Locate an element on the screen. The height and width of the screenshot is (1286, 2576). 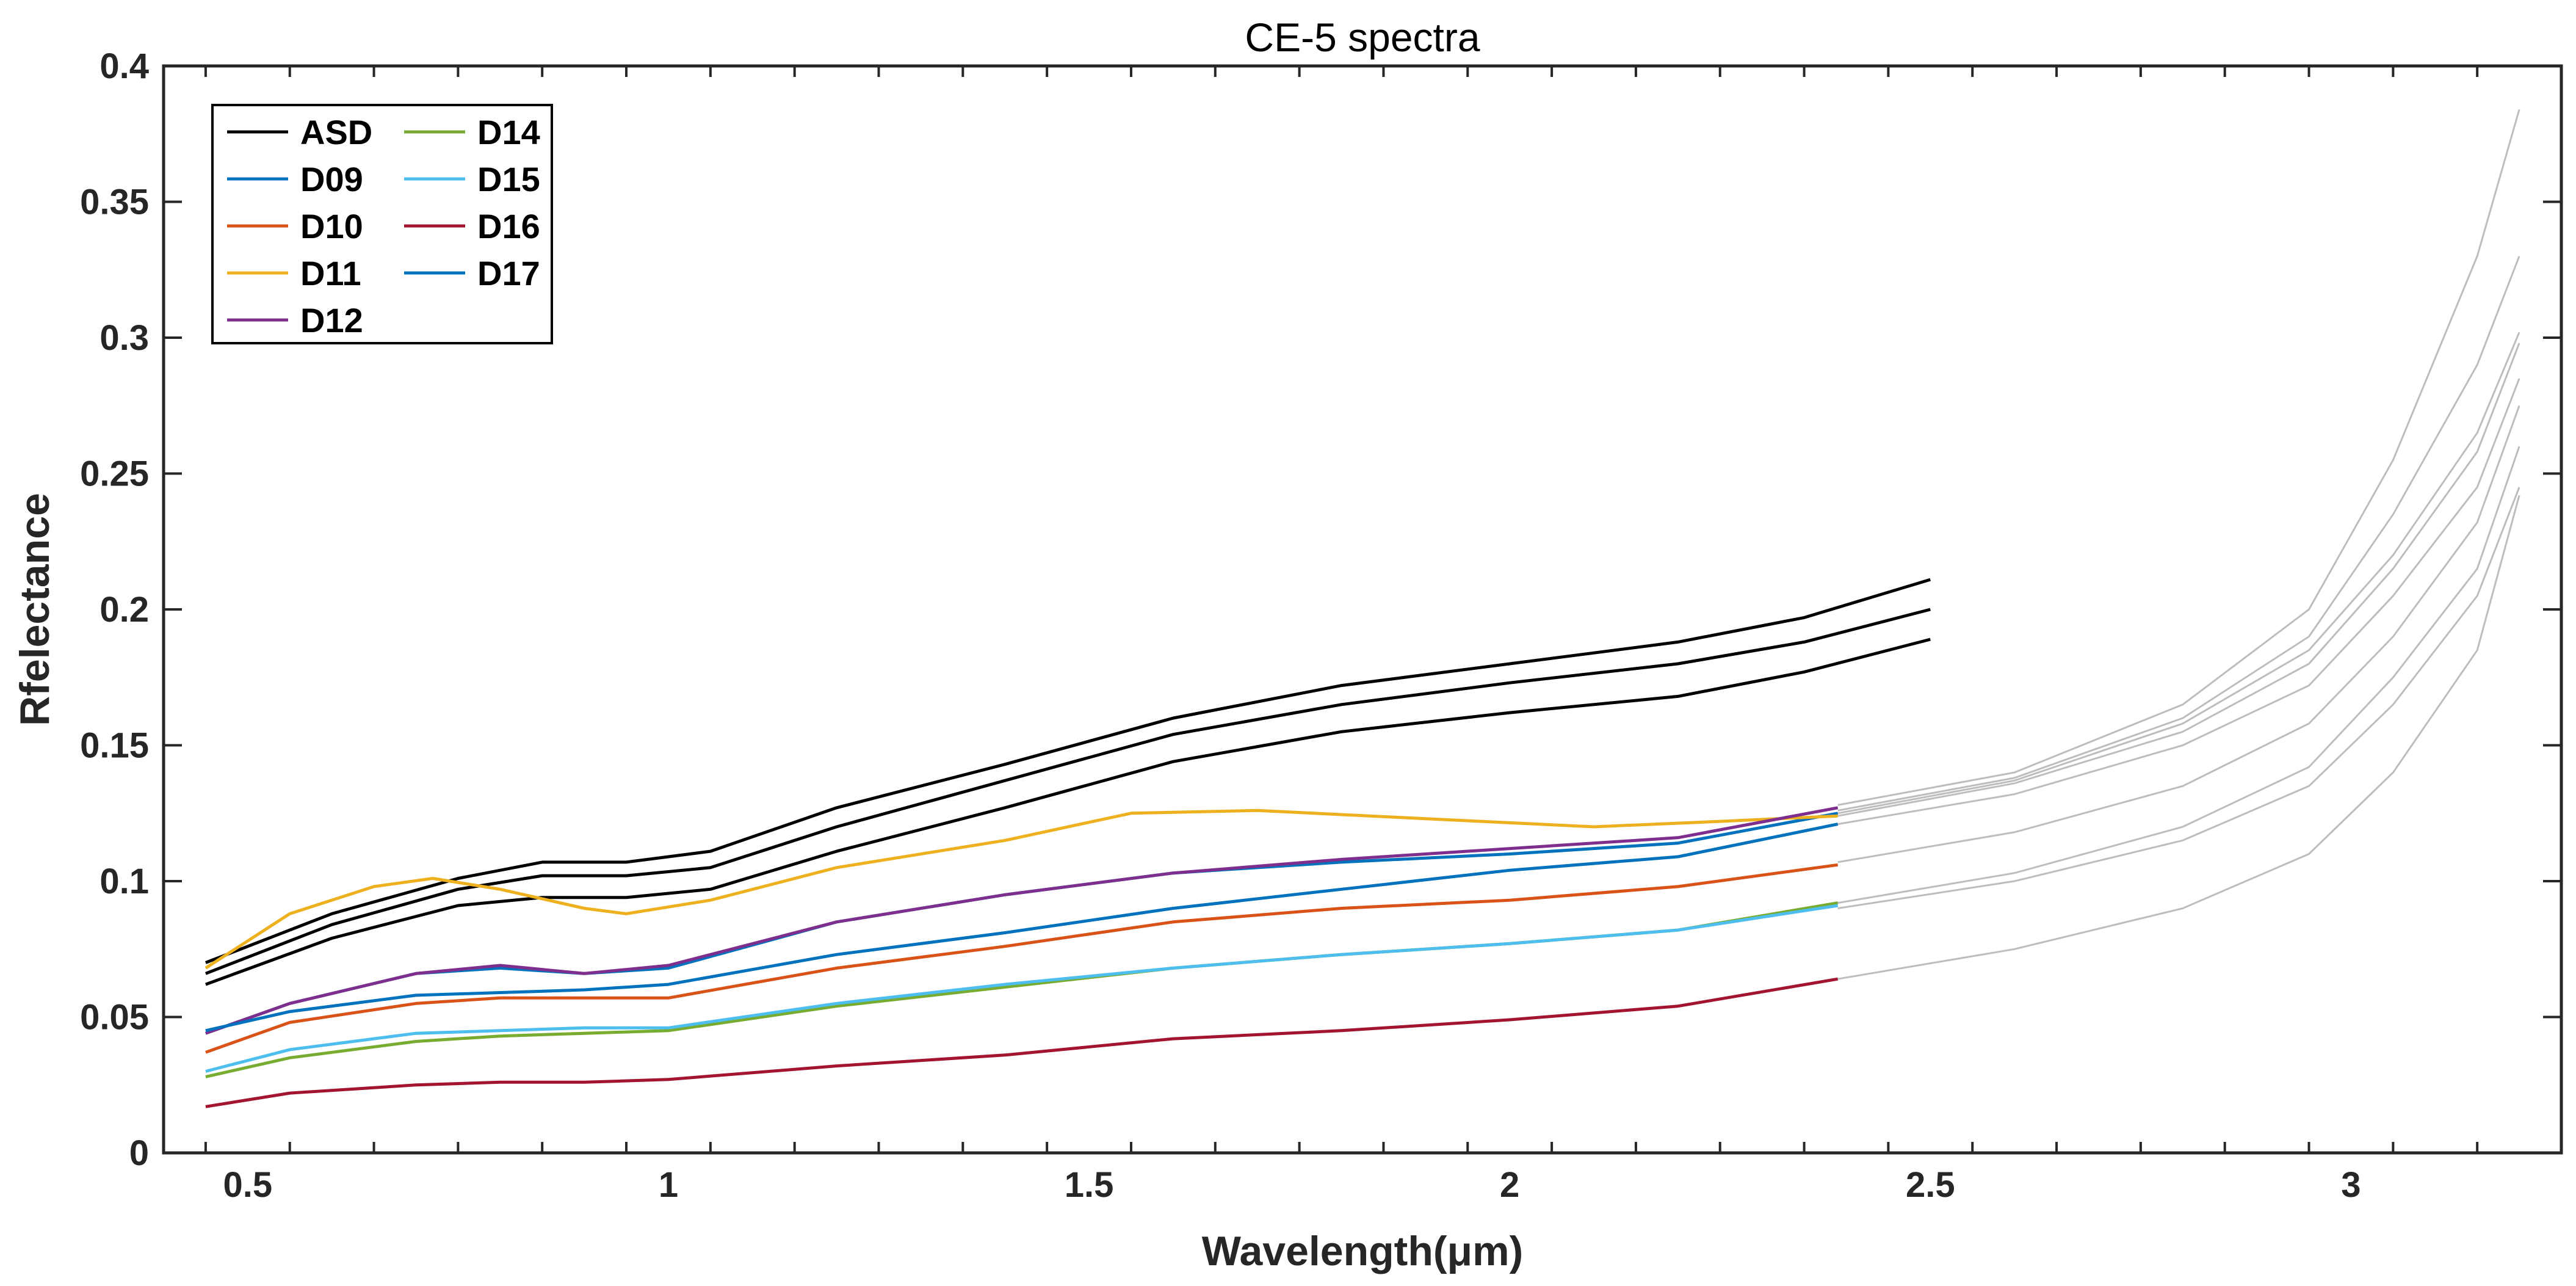
y-tick-label: 0.05 is located at coordinates (114, 1018).